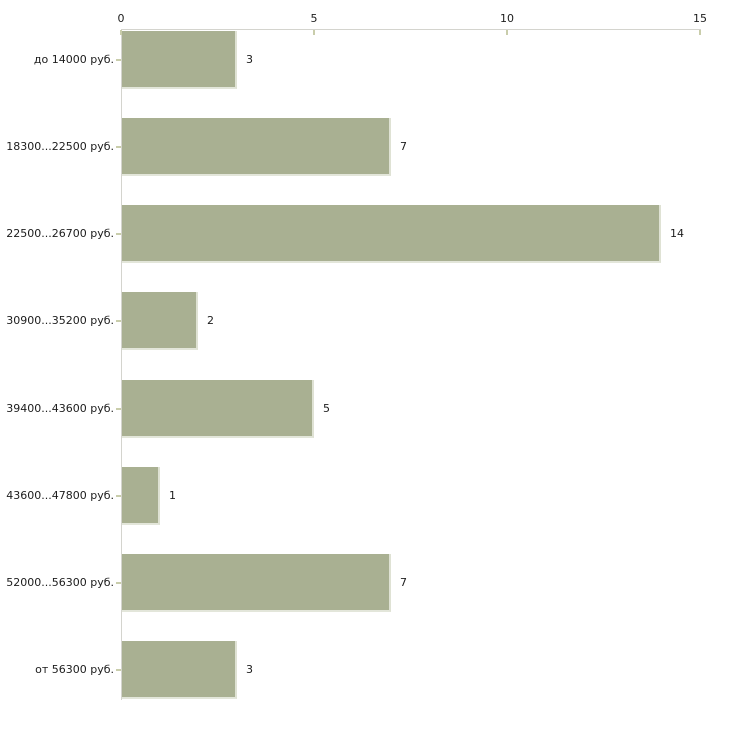 This screenshot has width=730, height=730. What do you see at coordinates (60, 146) in the screenshot?
I see `category-label: 18300...22500 руб.` at bounding box center [60, 146].